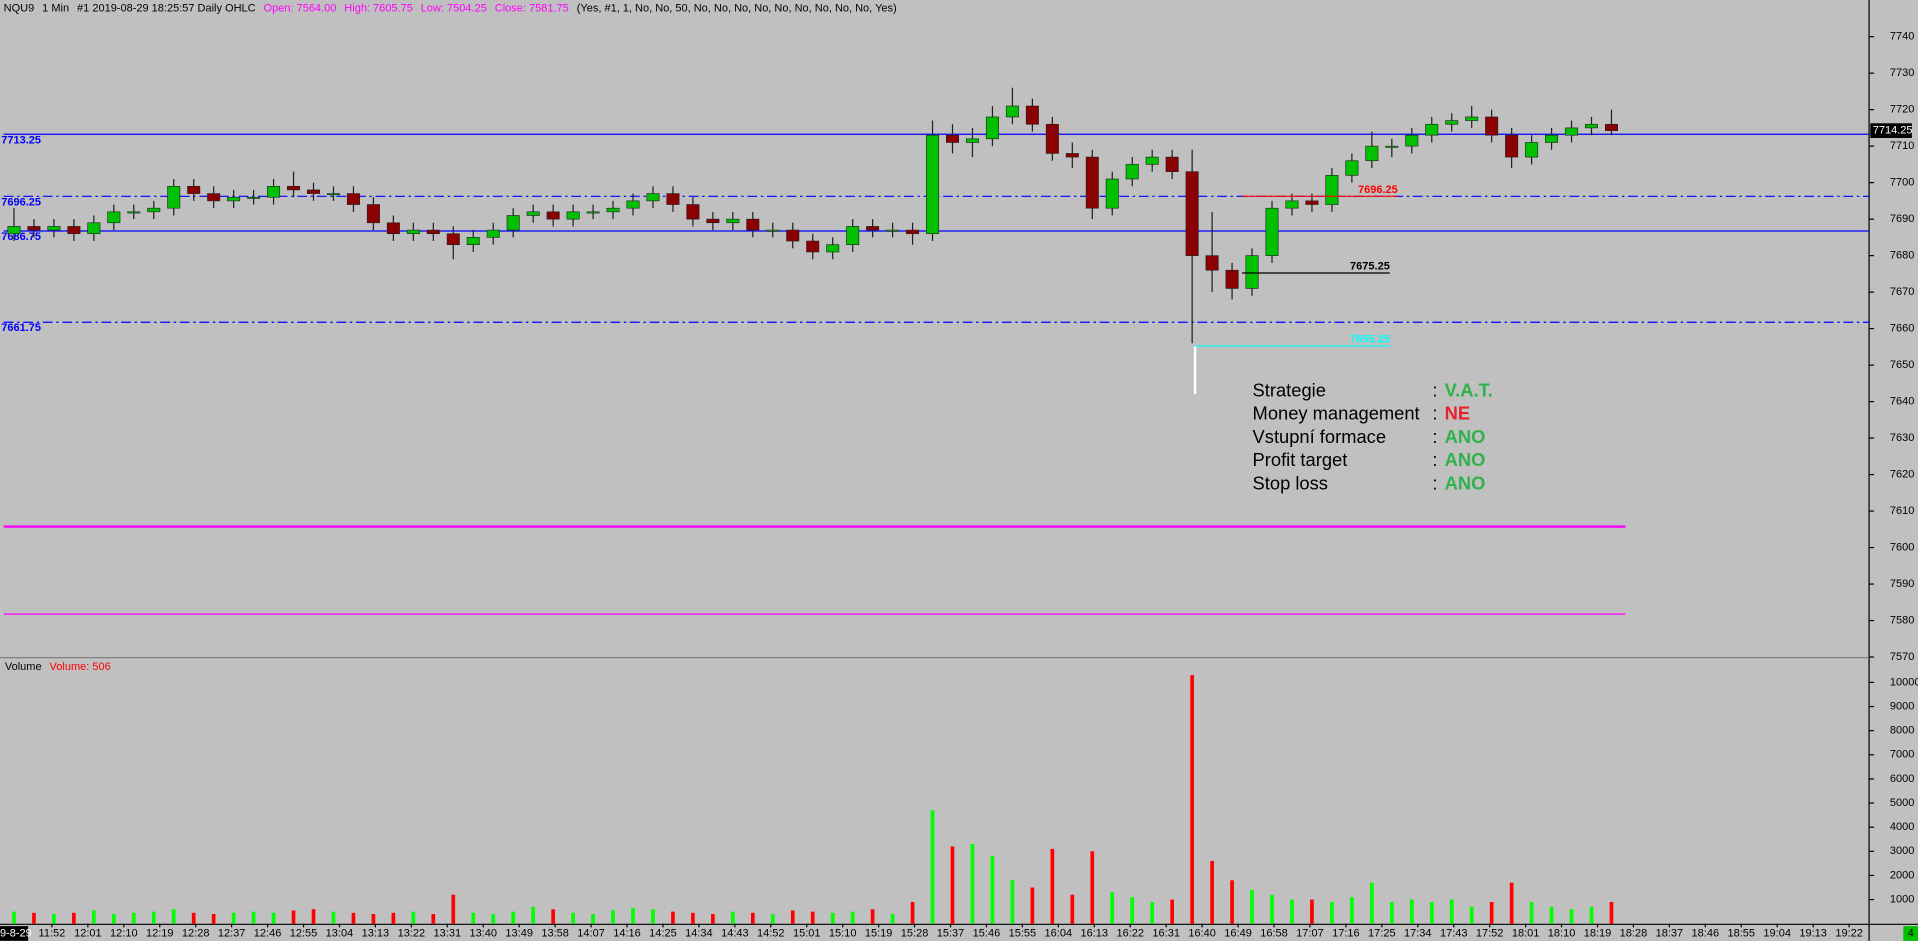 Image resolution: width=1918 pixels, height=941 pixels. I want to click on y-tick-label: 7590, so click(1902, 584).